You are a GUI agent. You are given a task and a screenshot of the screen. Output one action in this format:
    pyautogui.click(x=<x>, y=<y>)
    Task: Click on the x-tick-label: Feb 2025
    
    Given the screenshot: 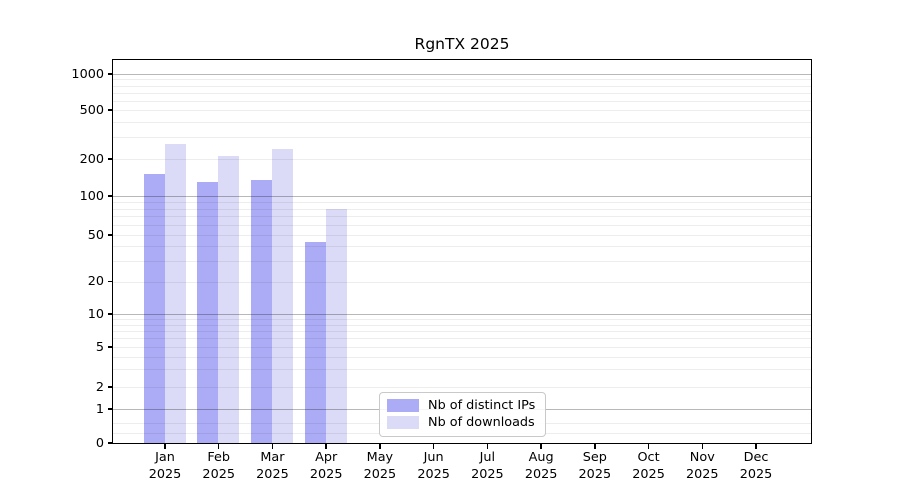 What is the action you would take?
    pyautogui.click(x=218, y=466)
    